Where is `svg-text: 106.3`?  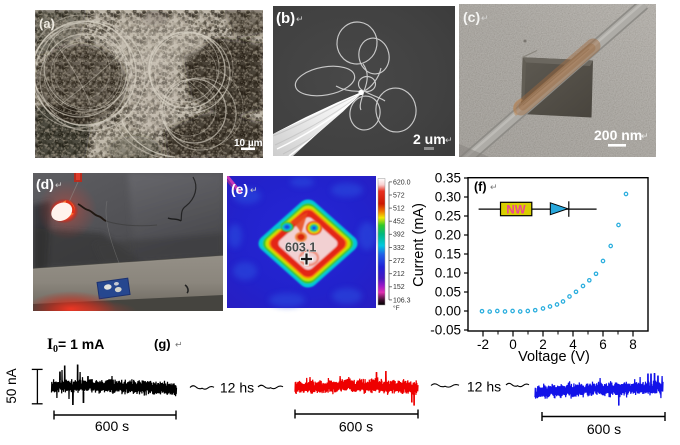
svg-text: 106.3 is located at coordinates (402, 300).